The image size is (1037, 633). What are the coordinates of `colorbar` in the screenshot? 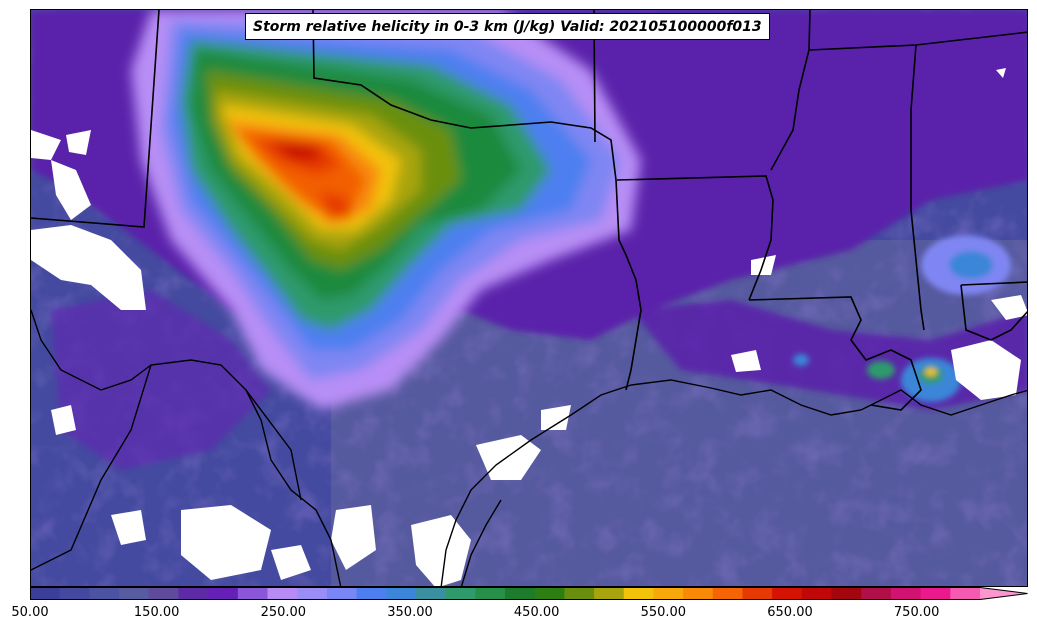 It's located at (529, 593).